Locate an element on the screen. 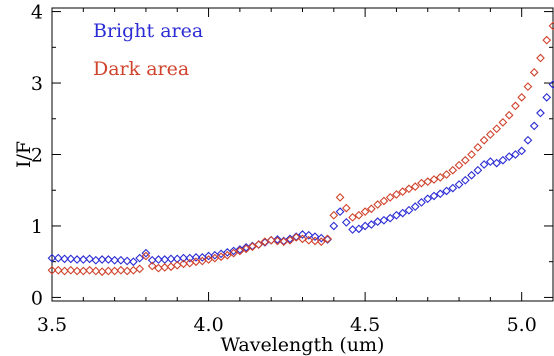 This screenshot has width=554, height=356. x-tick-label: 4.0 is located at coordinates (208, 325).